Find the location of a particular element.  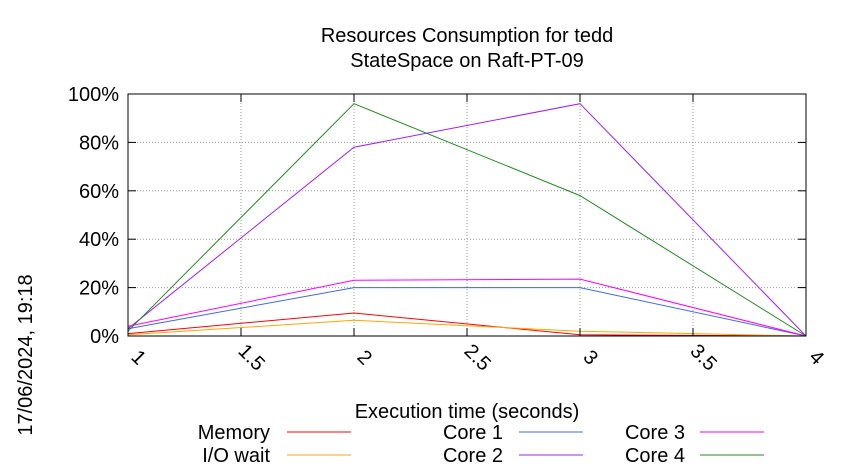

x-axis-label: Execution time (seconds) is located at coordinates (467, 412).